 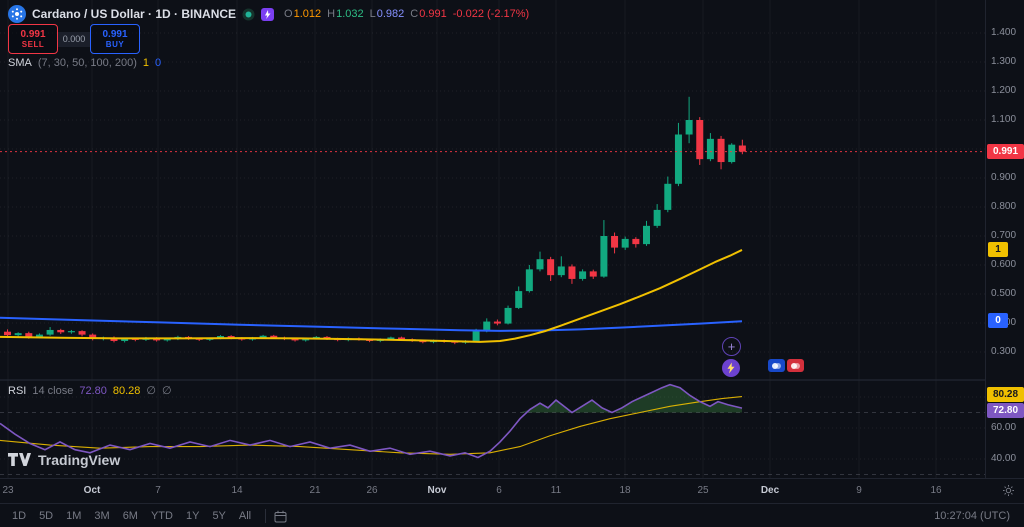 What do you see at coordinates (1004, 427) in the screenshot?
I see `price-tick-label: 60.00` at bounding box center [1004, 427].